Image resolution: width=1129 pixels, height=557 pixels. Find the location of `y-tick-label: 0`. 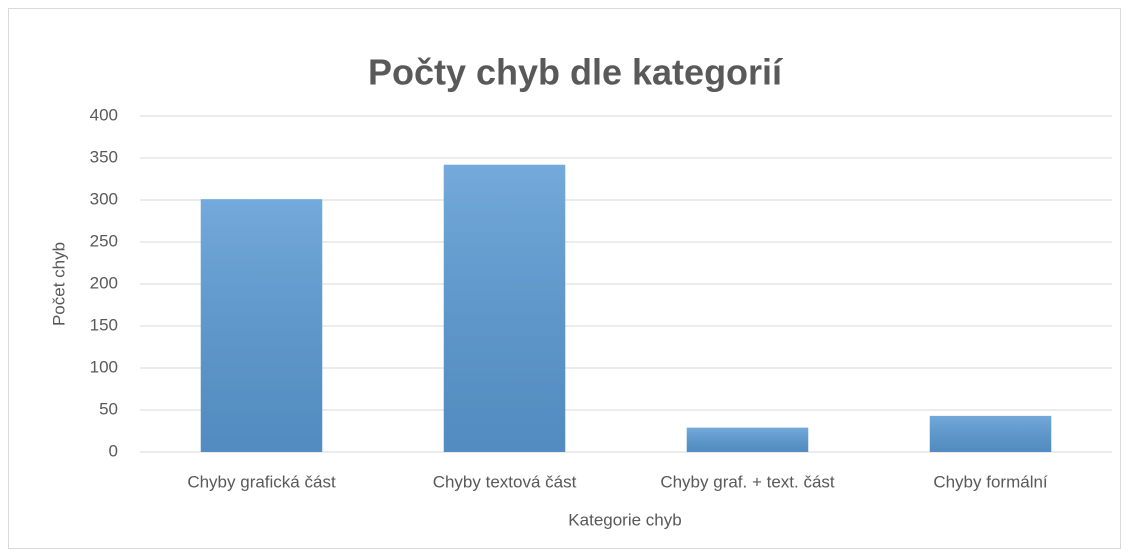

y-tick-label: 0 is located at coordinates (113, 450).